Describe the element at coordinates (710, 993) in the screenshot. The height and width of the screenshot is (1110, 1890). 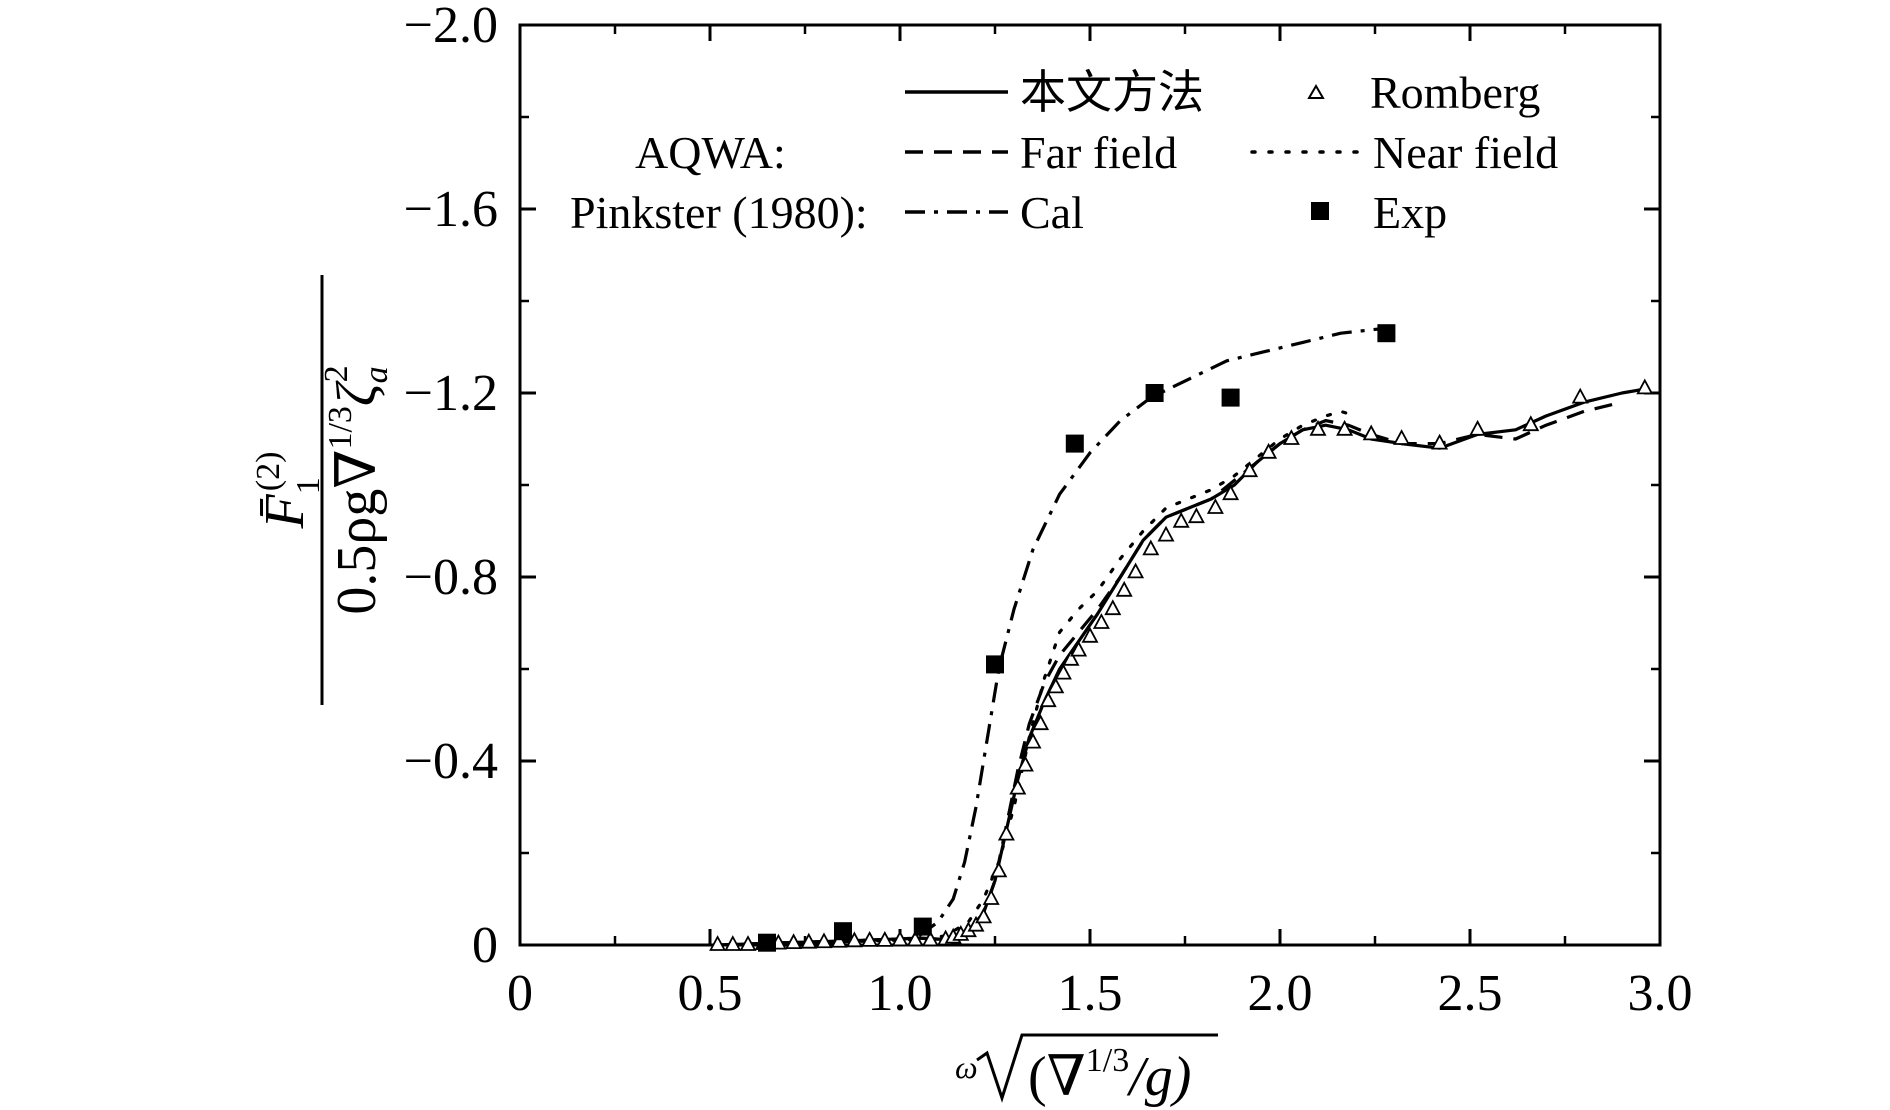
I see `x-tick-label: 0.5` at that location.